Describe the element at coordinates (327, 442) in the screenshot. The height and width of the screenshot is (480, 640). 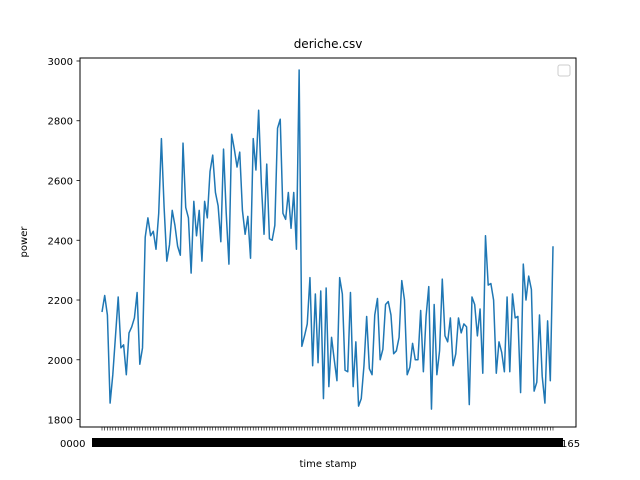
I see `x-tick-label-band` at that location.